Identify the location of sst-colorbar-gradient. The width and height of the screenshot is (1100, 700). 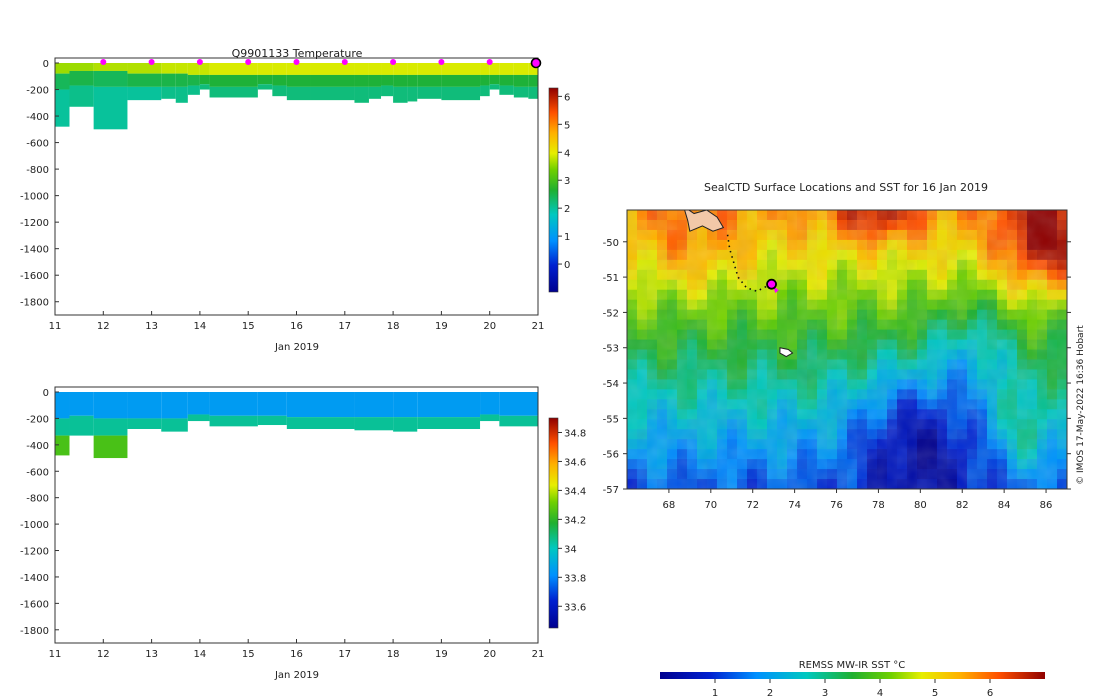
(852, 675).